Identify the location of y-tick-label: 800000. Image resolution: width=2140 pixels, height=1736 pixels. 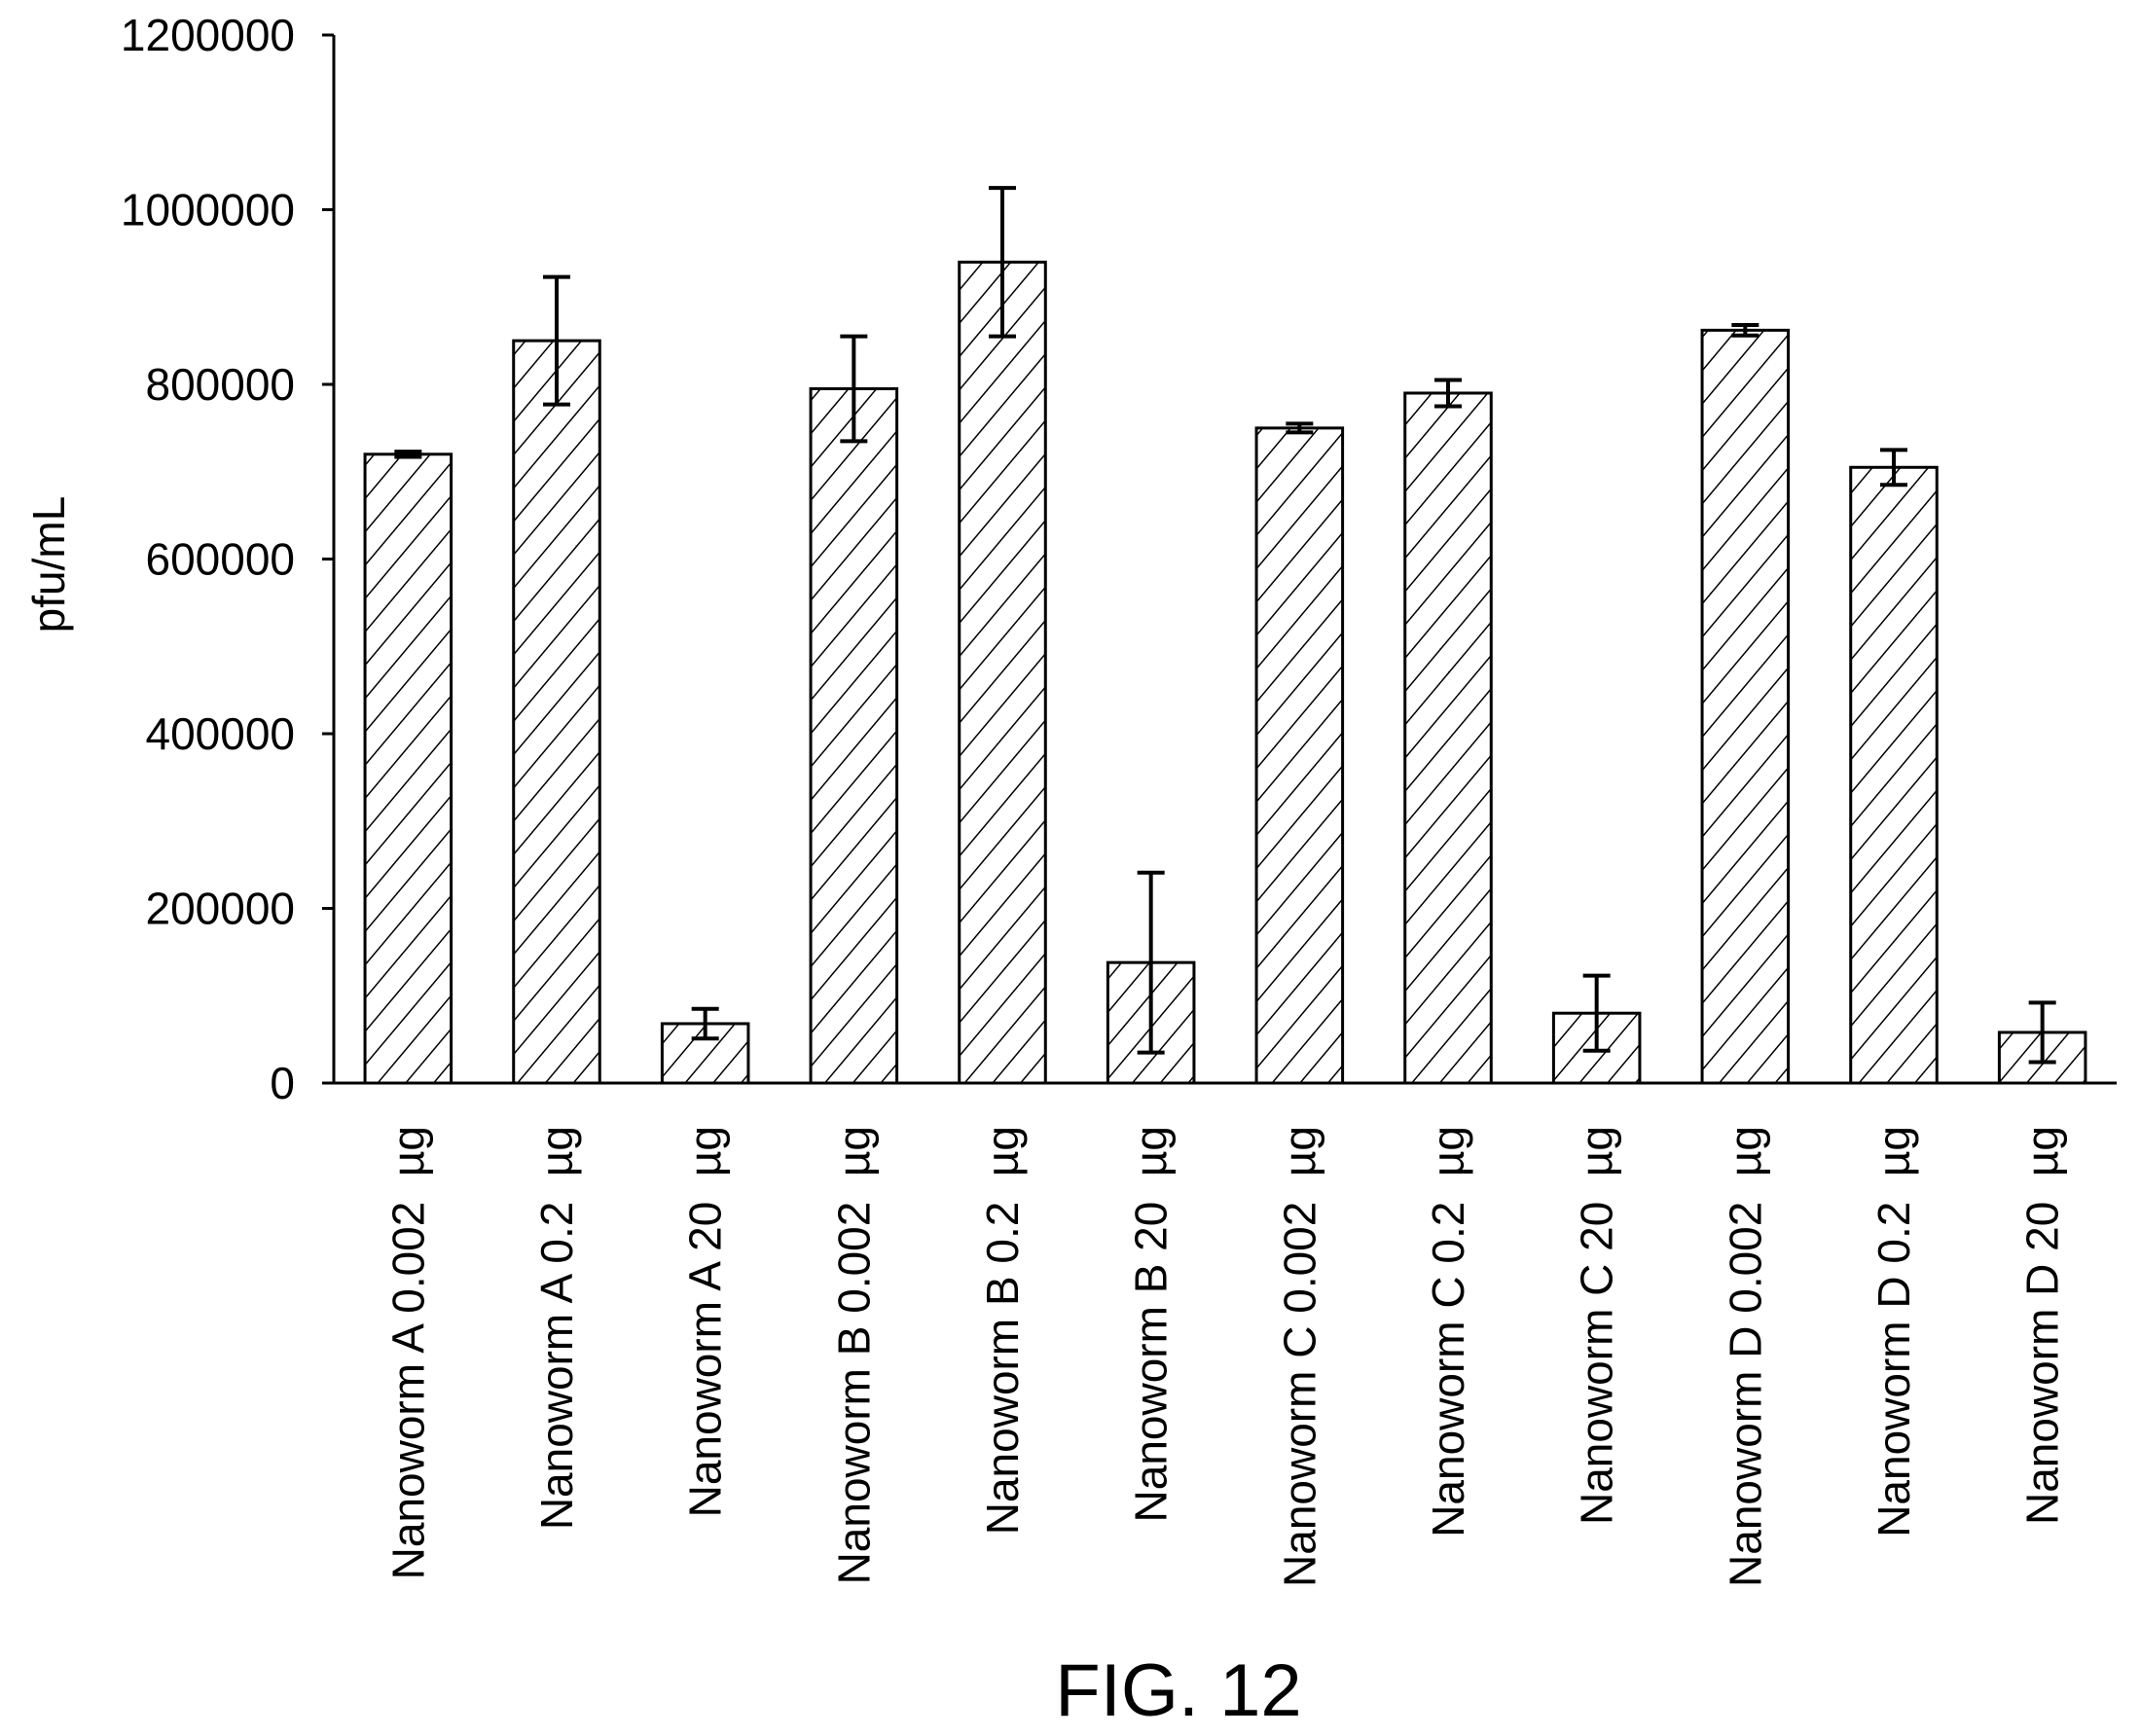
(221, 385).